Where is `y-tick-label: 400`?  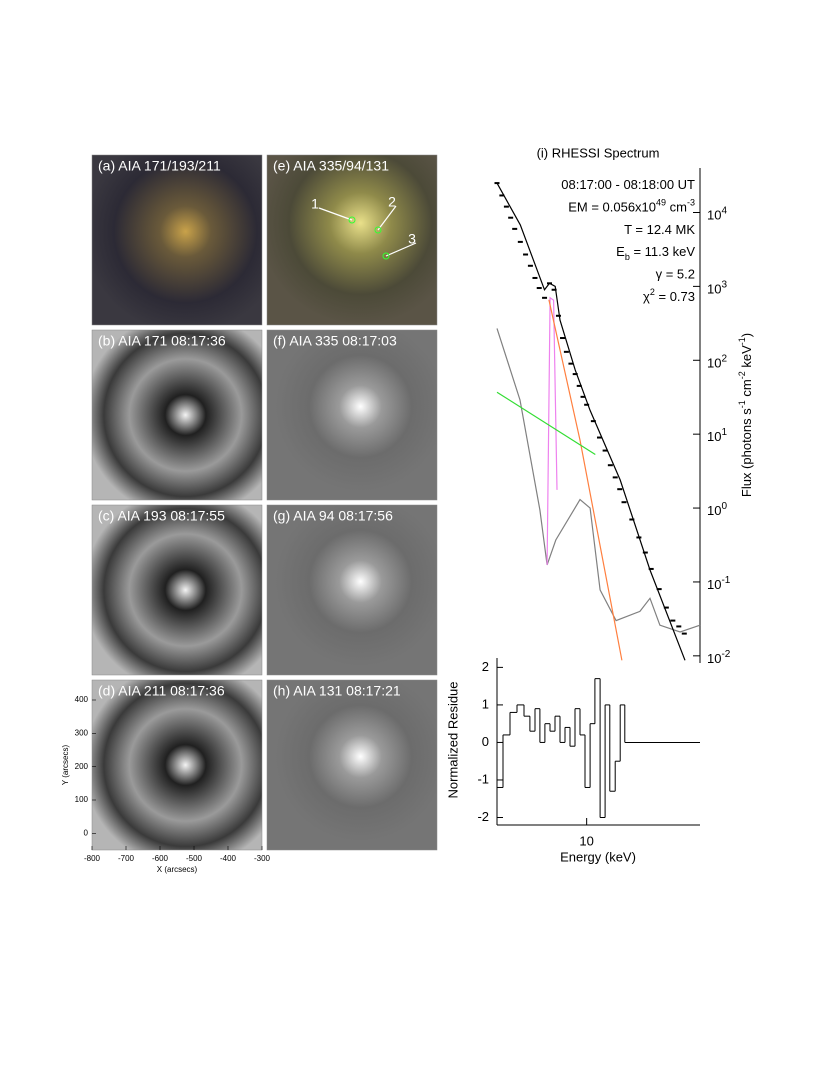
y-tick-label: 400 is located at coordinates (82, 699).